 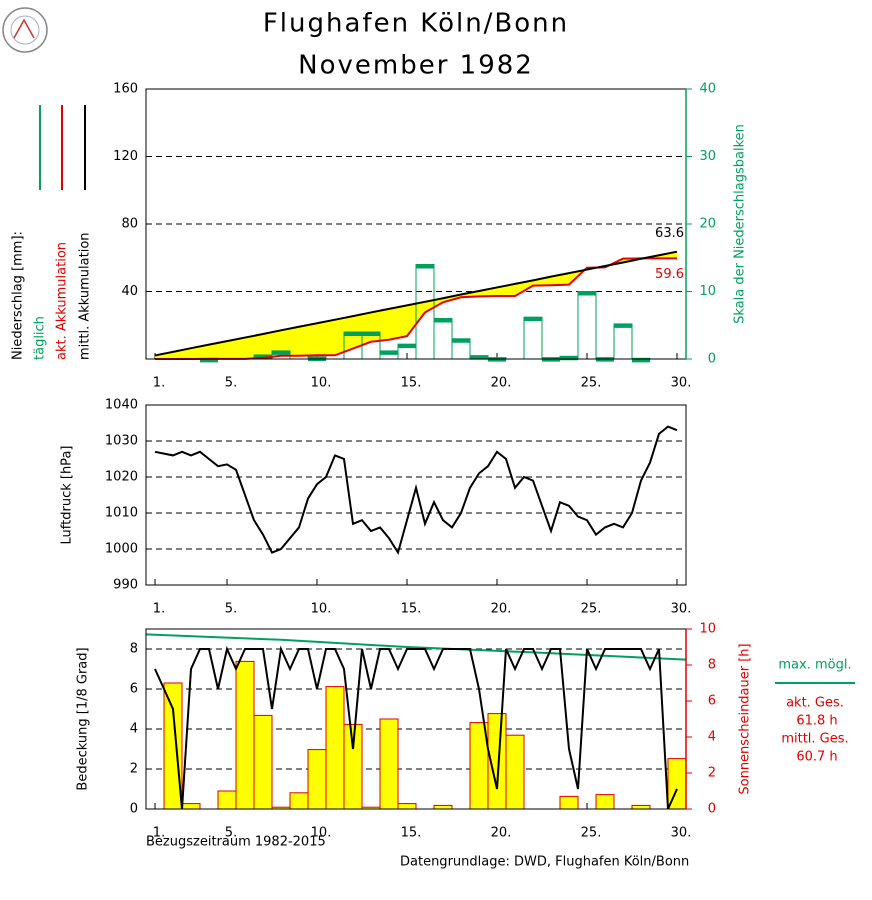 What do you see at coordinates (18, 295) in the screenshot?
I see `y-axis-label: Niederschlag [mm]:` at bounding box center [18, 295].